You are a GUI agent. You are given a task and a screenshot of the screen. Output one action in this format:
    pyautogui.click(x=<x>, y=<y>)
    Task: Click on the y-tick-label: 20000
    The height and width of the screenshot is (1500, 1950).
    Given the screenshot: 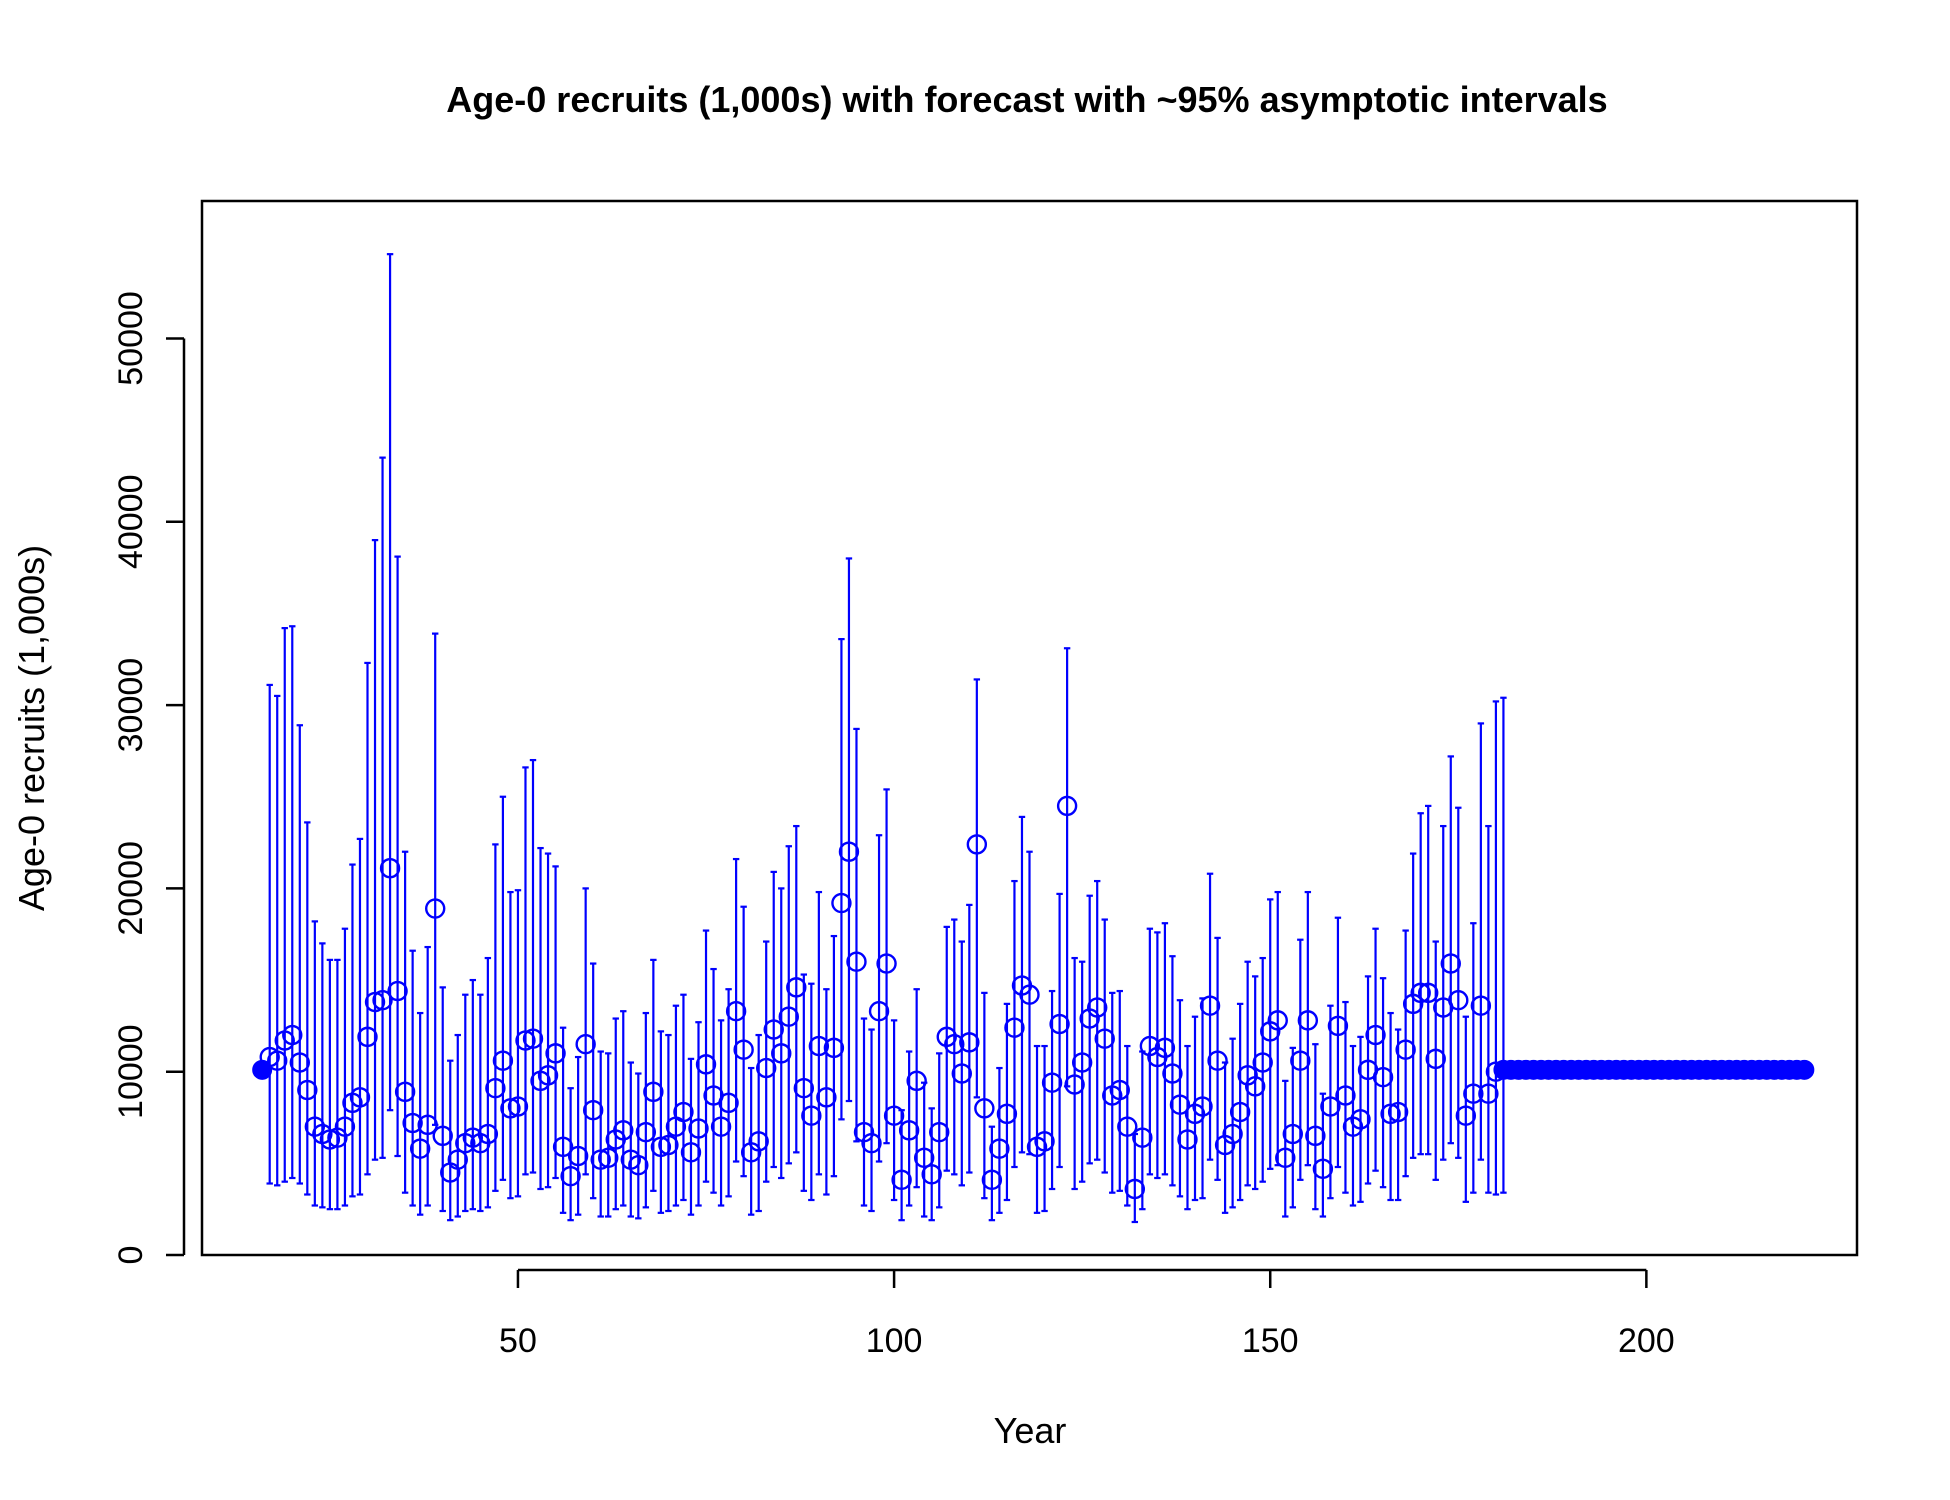 What is the action you would take?
    pyautogui.click(x=131, y=888)
    